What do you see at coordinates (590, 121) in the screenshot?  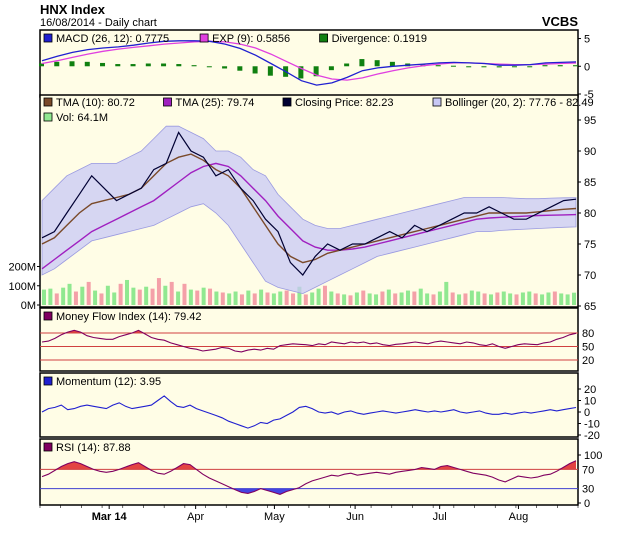 I see `y-tick-label: 95` at bounding box center [590, 121].